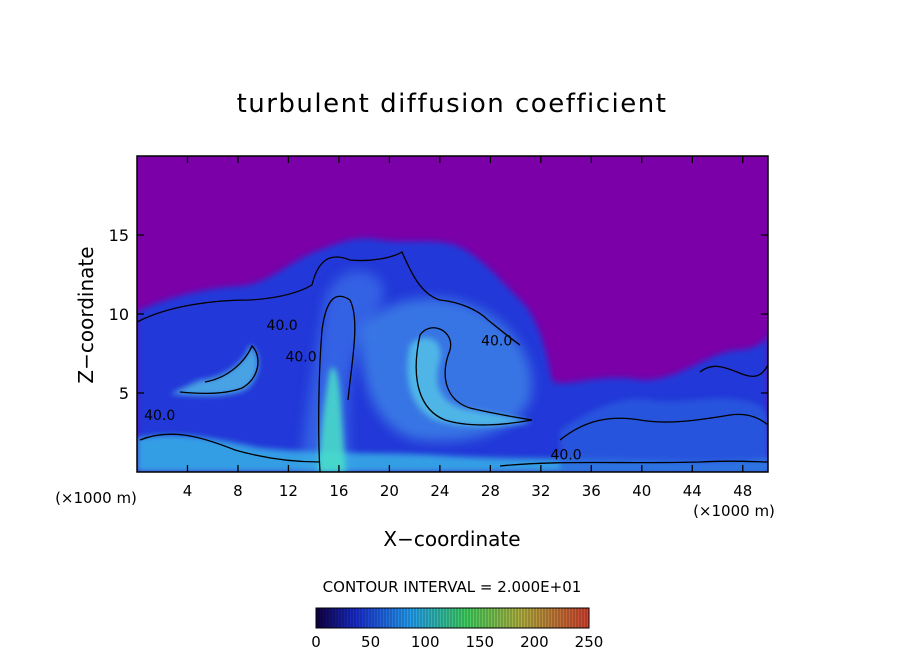  What do you see at coordinates (86, 314) in the screenshot?
I see `y-axis-title: Z−coordinate` at bounding box center [86, 314].